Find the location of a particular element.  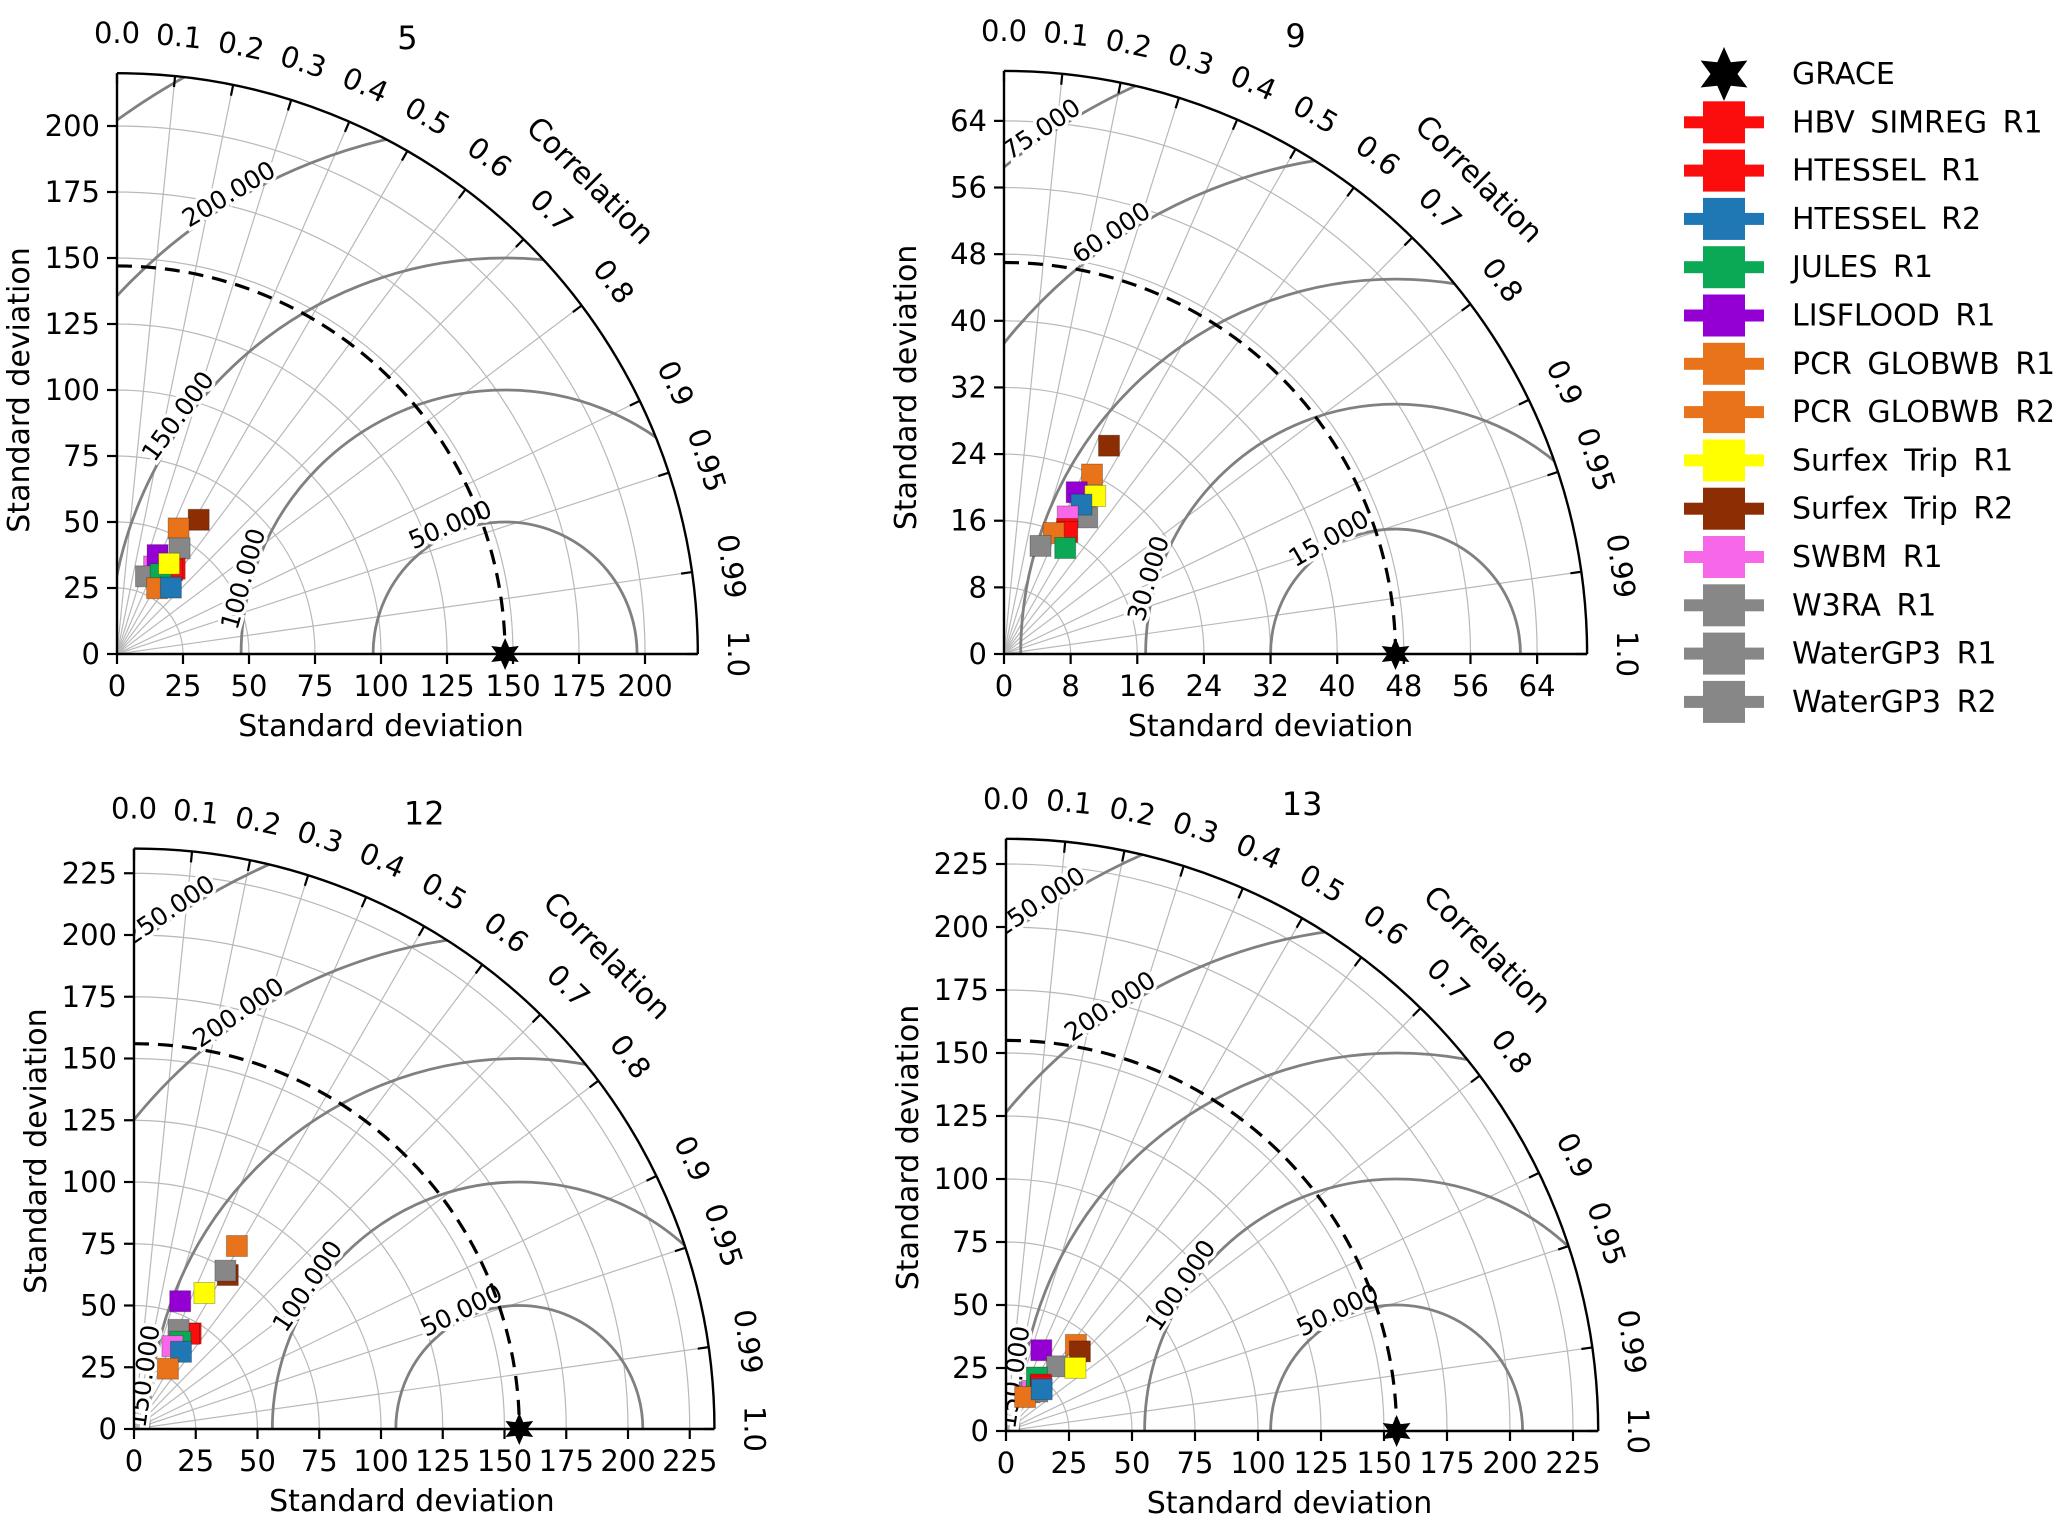

contour-label: 150.000 is located at coordinates (178, 416).